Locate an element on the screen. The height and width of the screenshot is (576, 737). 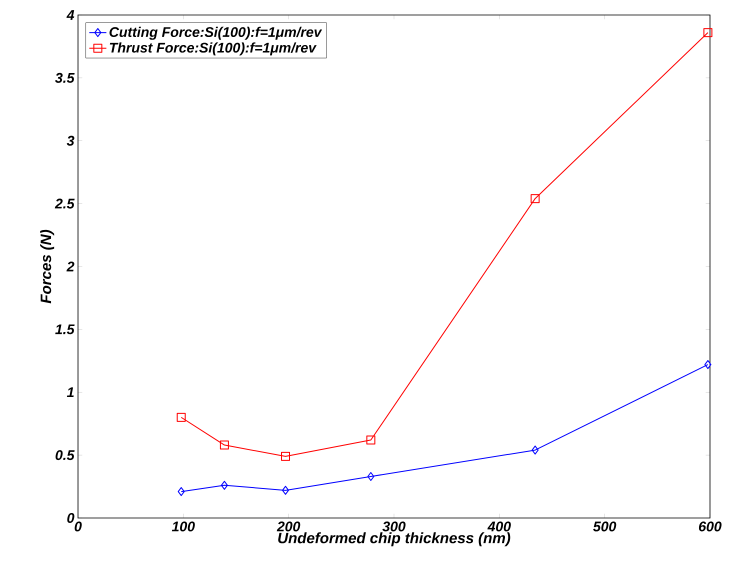
x-tick-label: 100 is located at coordinates (183, 527).